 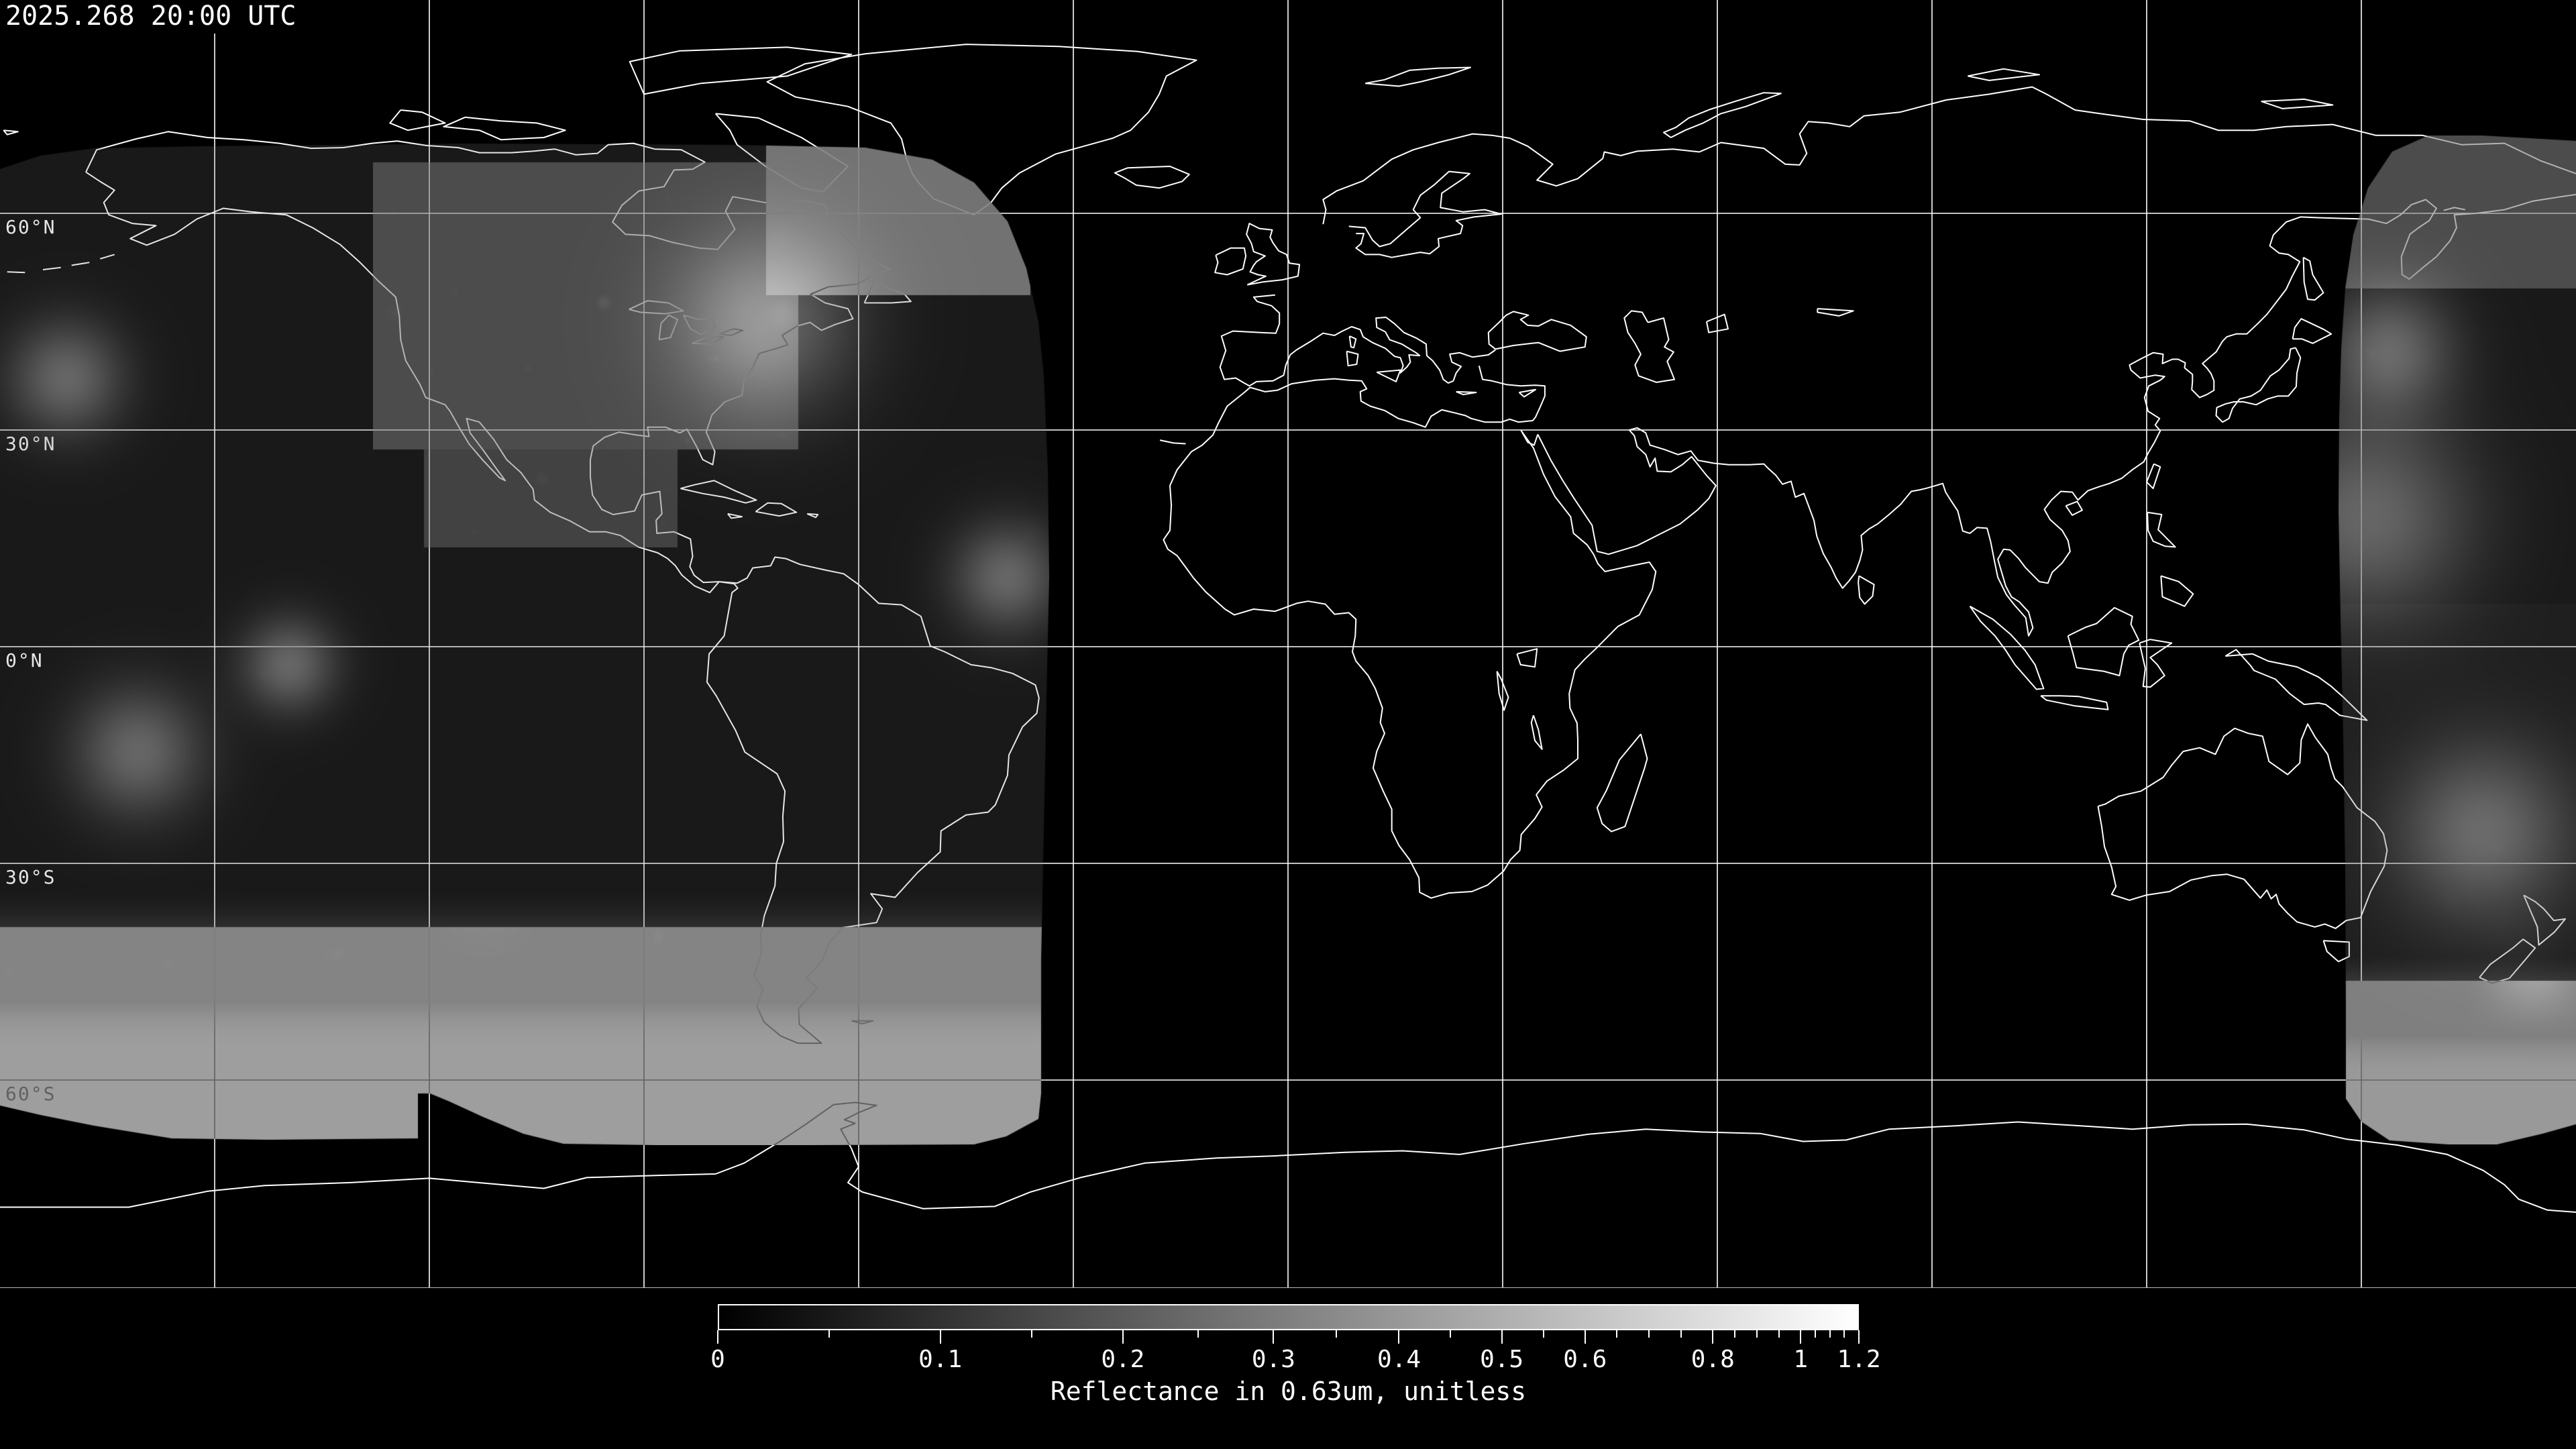 I want to click on coastline-canaries, so click(x=1172, y=442).